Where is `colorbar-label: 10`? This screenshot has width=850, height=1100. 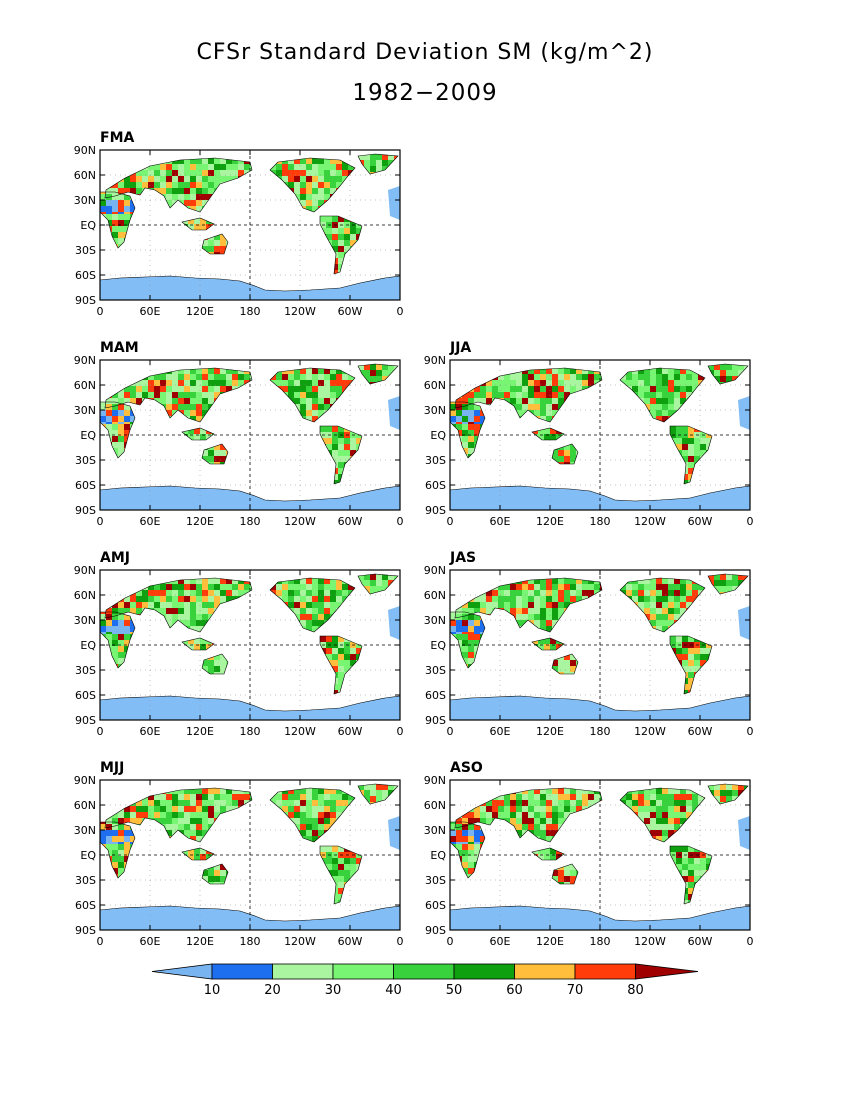 colorbar-label: 10 is located at coordinates (212, 990).